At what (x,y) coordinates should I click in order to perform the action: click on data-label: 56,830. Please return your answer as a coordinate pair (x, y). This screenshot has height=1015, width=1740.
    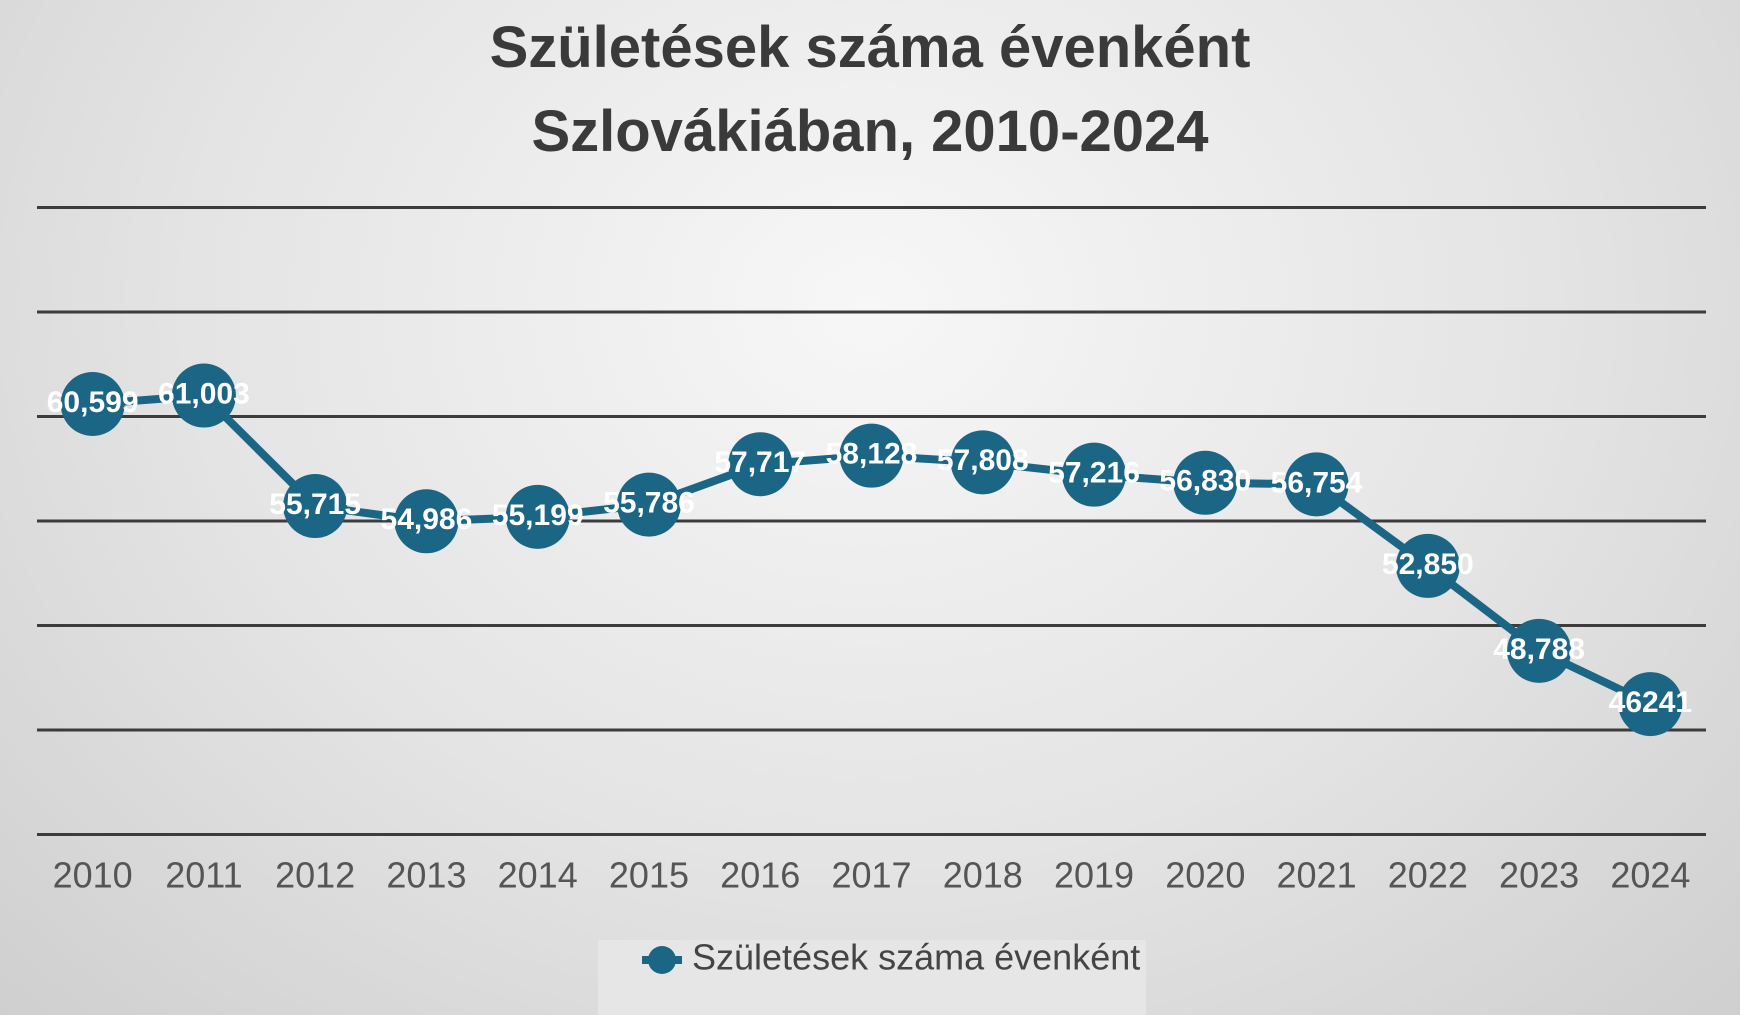
    Looking at the image, I should click on (1205, 481).